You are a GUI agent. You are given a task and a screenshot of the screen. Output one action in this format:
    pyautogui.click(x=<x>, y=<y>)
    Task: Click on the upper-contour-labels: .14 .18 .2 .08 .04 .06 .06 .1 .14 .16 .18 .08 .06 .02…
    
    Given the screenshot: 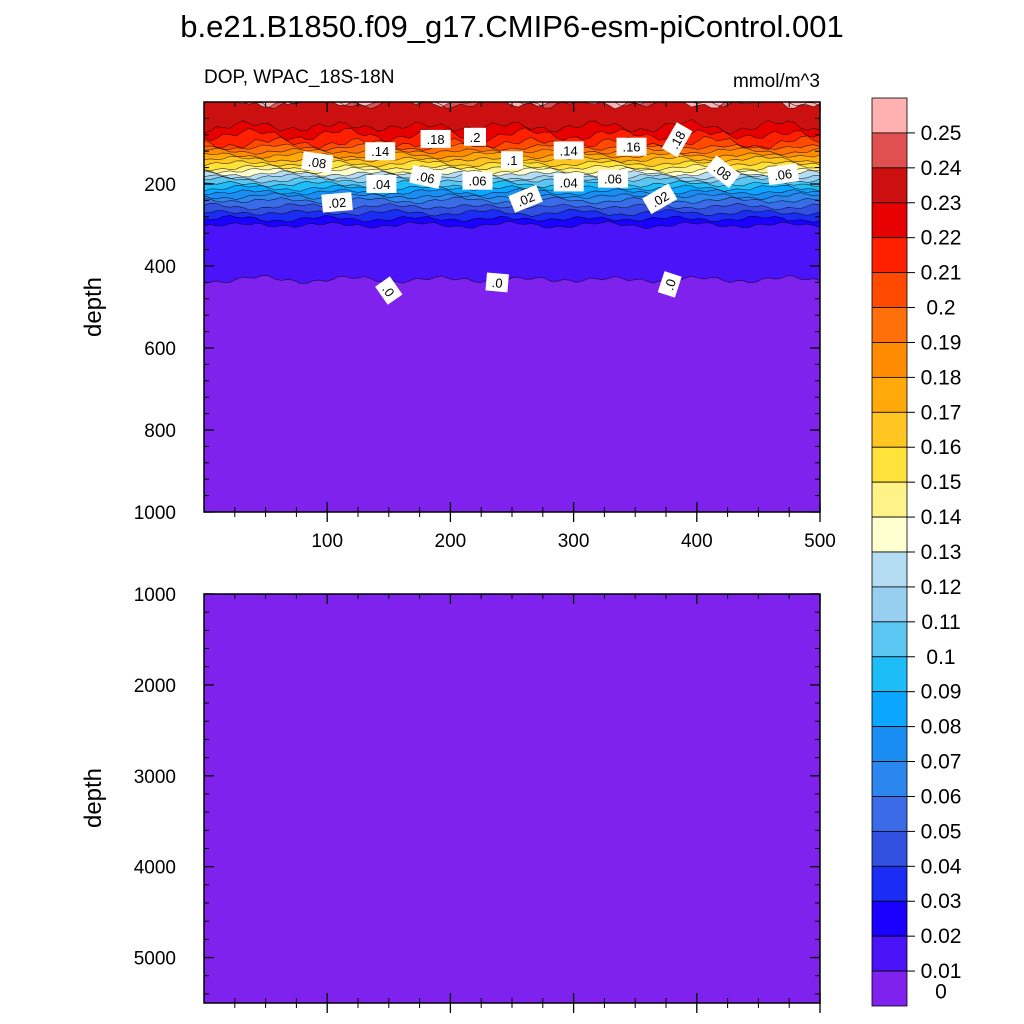 What is the action you would take?
    pyautogui.click(x=550, y=213)
    